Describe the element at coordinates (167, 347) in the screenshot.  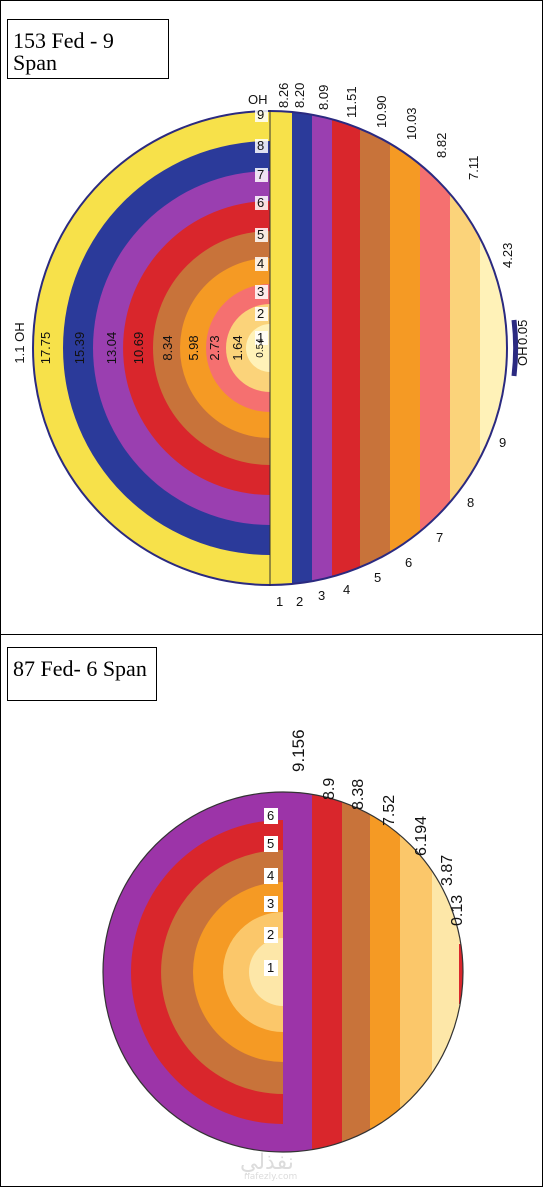
I see `ring-value: 8.34` at that location.